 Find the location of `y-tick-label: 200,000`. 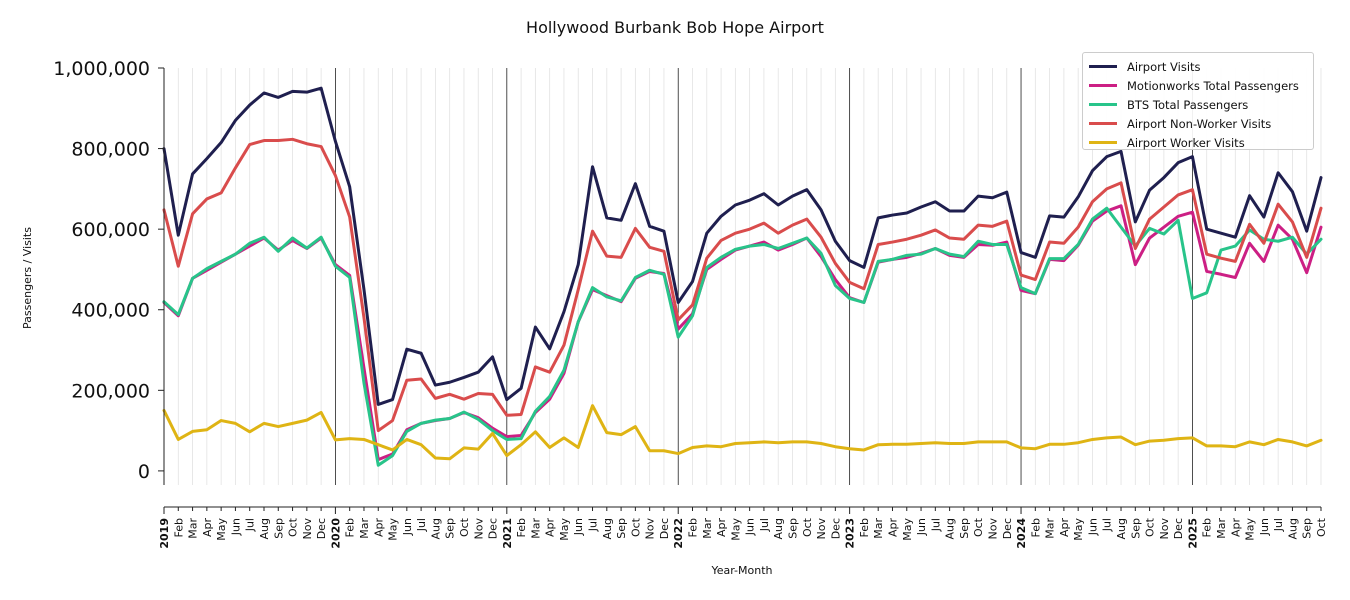

y-tick-label: 200,000 is located at coordinates (110, 391).